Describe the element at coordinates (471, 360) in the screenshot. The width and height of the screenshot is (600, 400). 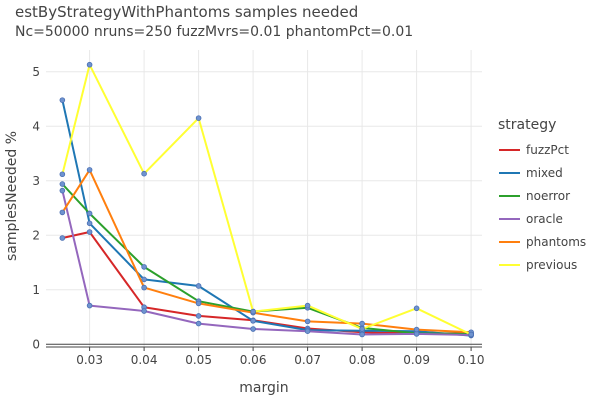
I see `x-tick-label: 0.10` at that location.